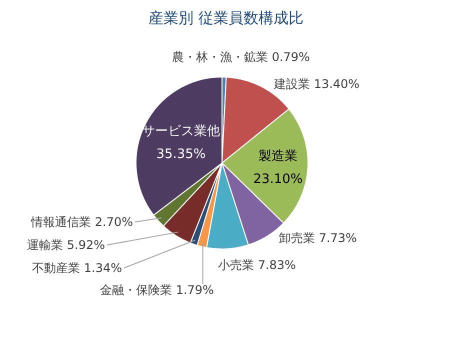  What do you see at coordinates (181, 154) in the screenshot?
I see `data-label: 35.35%` at bounding box center [181, 154].